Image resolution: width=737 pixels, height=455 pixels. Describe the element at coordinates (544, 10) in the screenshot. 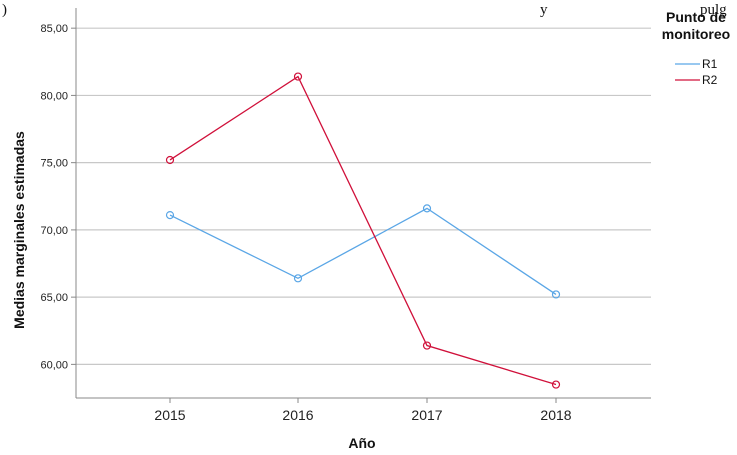

I see `top-cropped-text-right: y` at that location.